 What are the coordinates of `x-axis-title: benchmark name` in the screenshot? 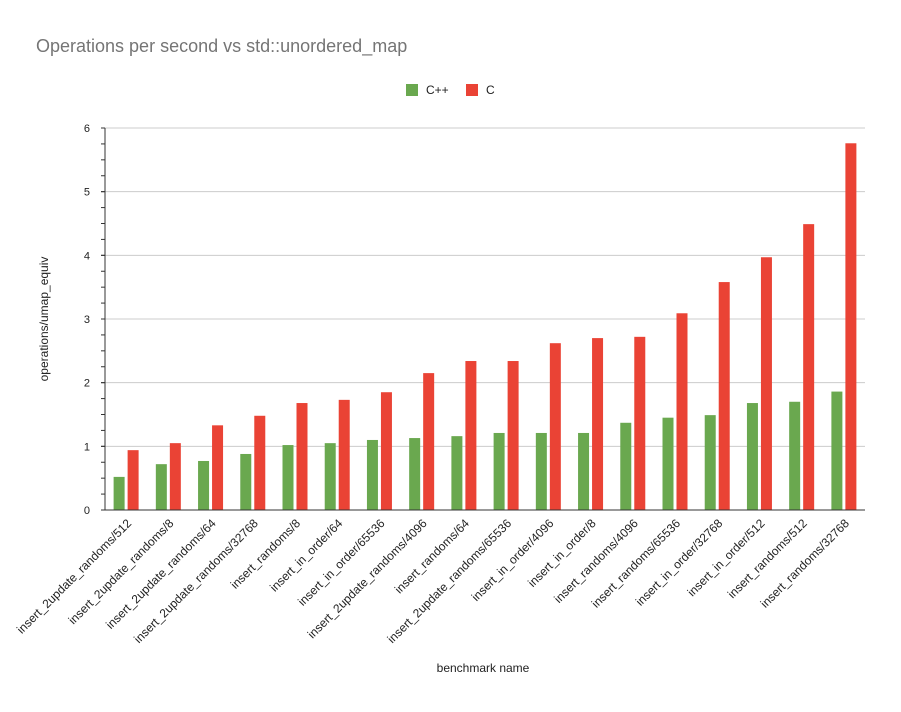 It's located at (483, 668).